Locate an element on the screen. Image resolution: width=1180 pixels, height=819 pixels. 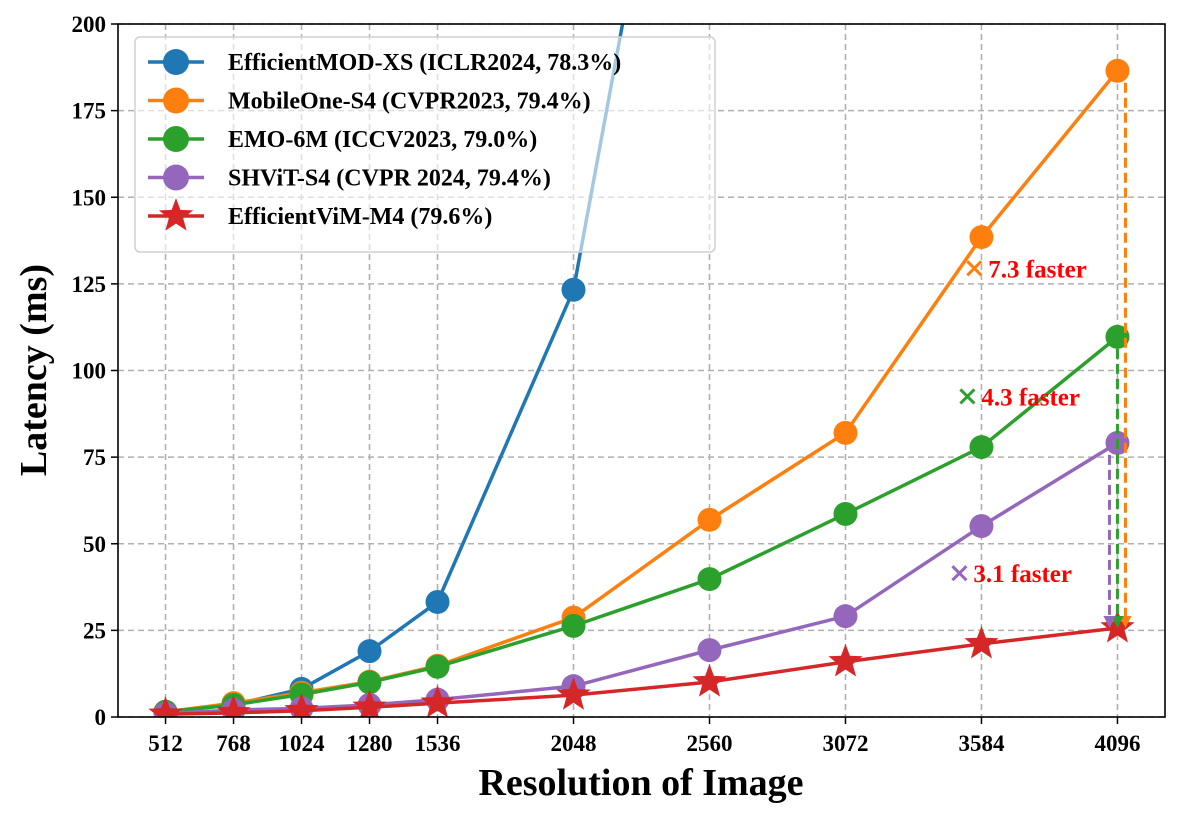
annotation-label: 4.3 faster is located at coordinates (1030, 397).